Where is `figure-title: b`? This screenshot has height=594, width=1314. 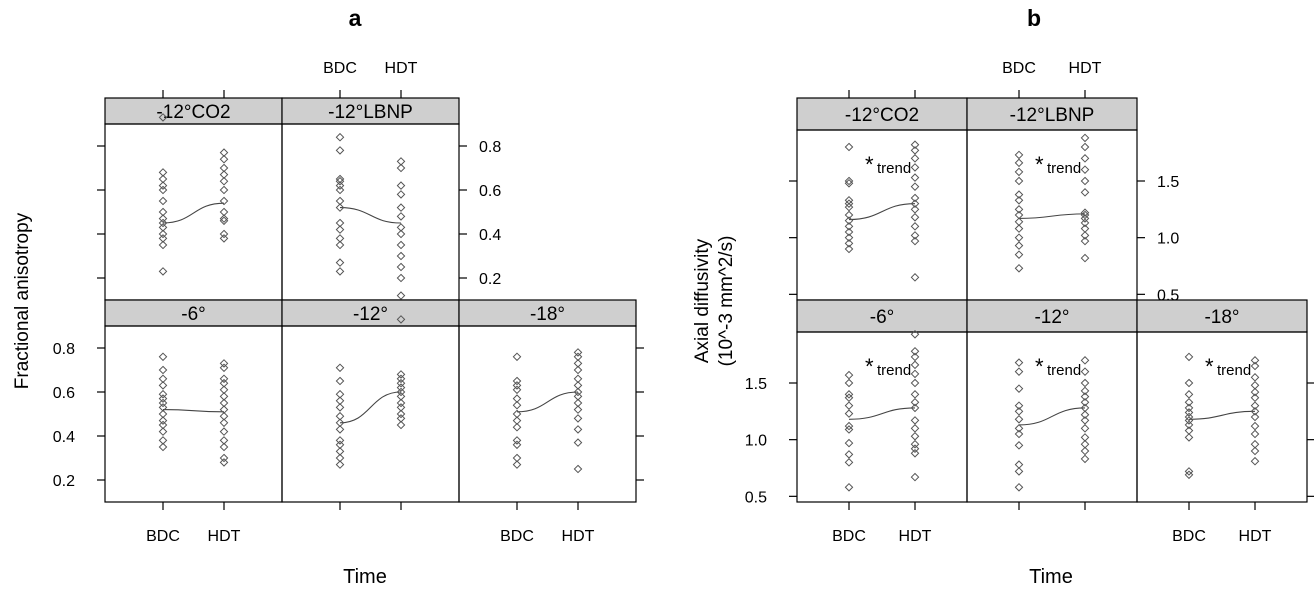 figure-title: b is located at coordinates (1034, 18).